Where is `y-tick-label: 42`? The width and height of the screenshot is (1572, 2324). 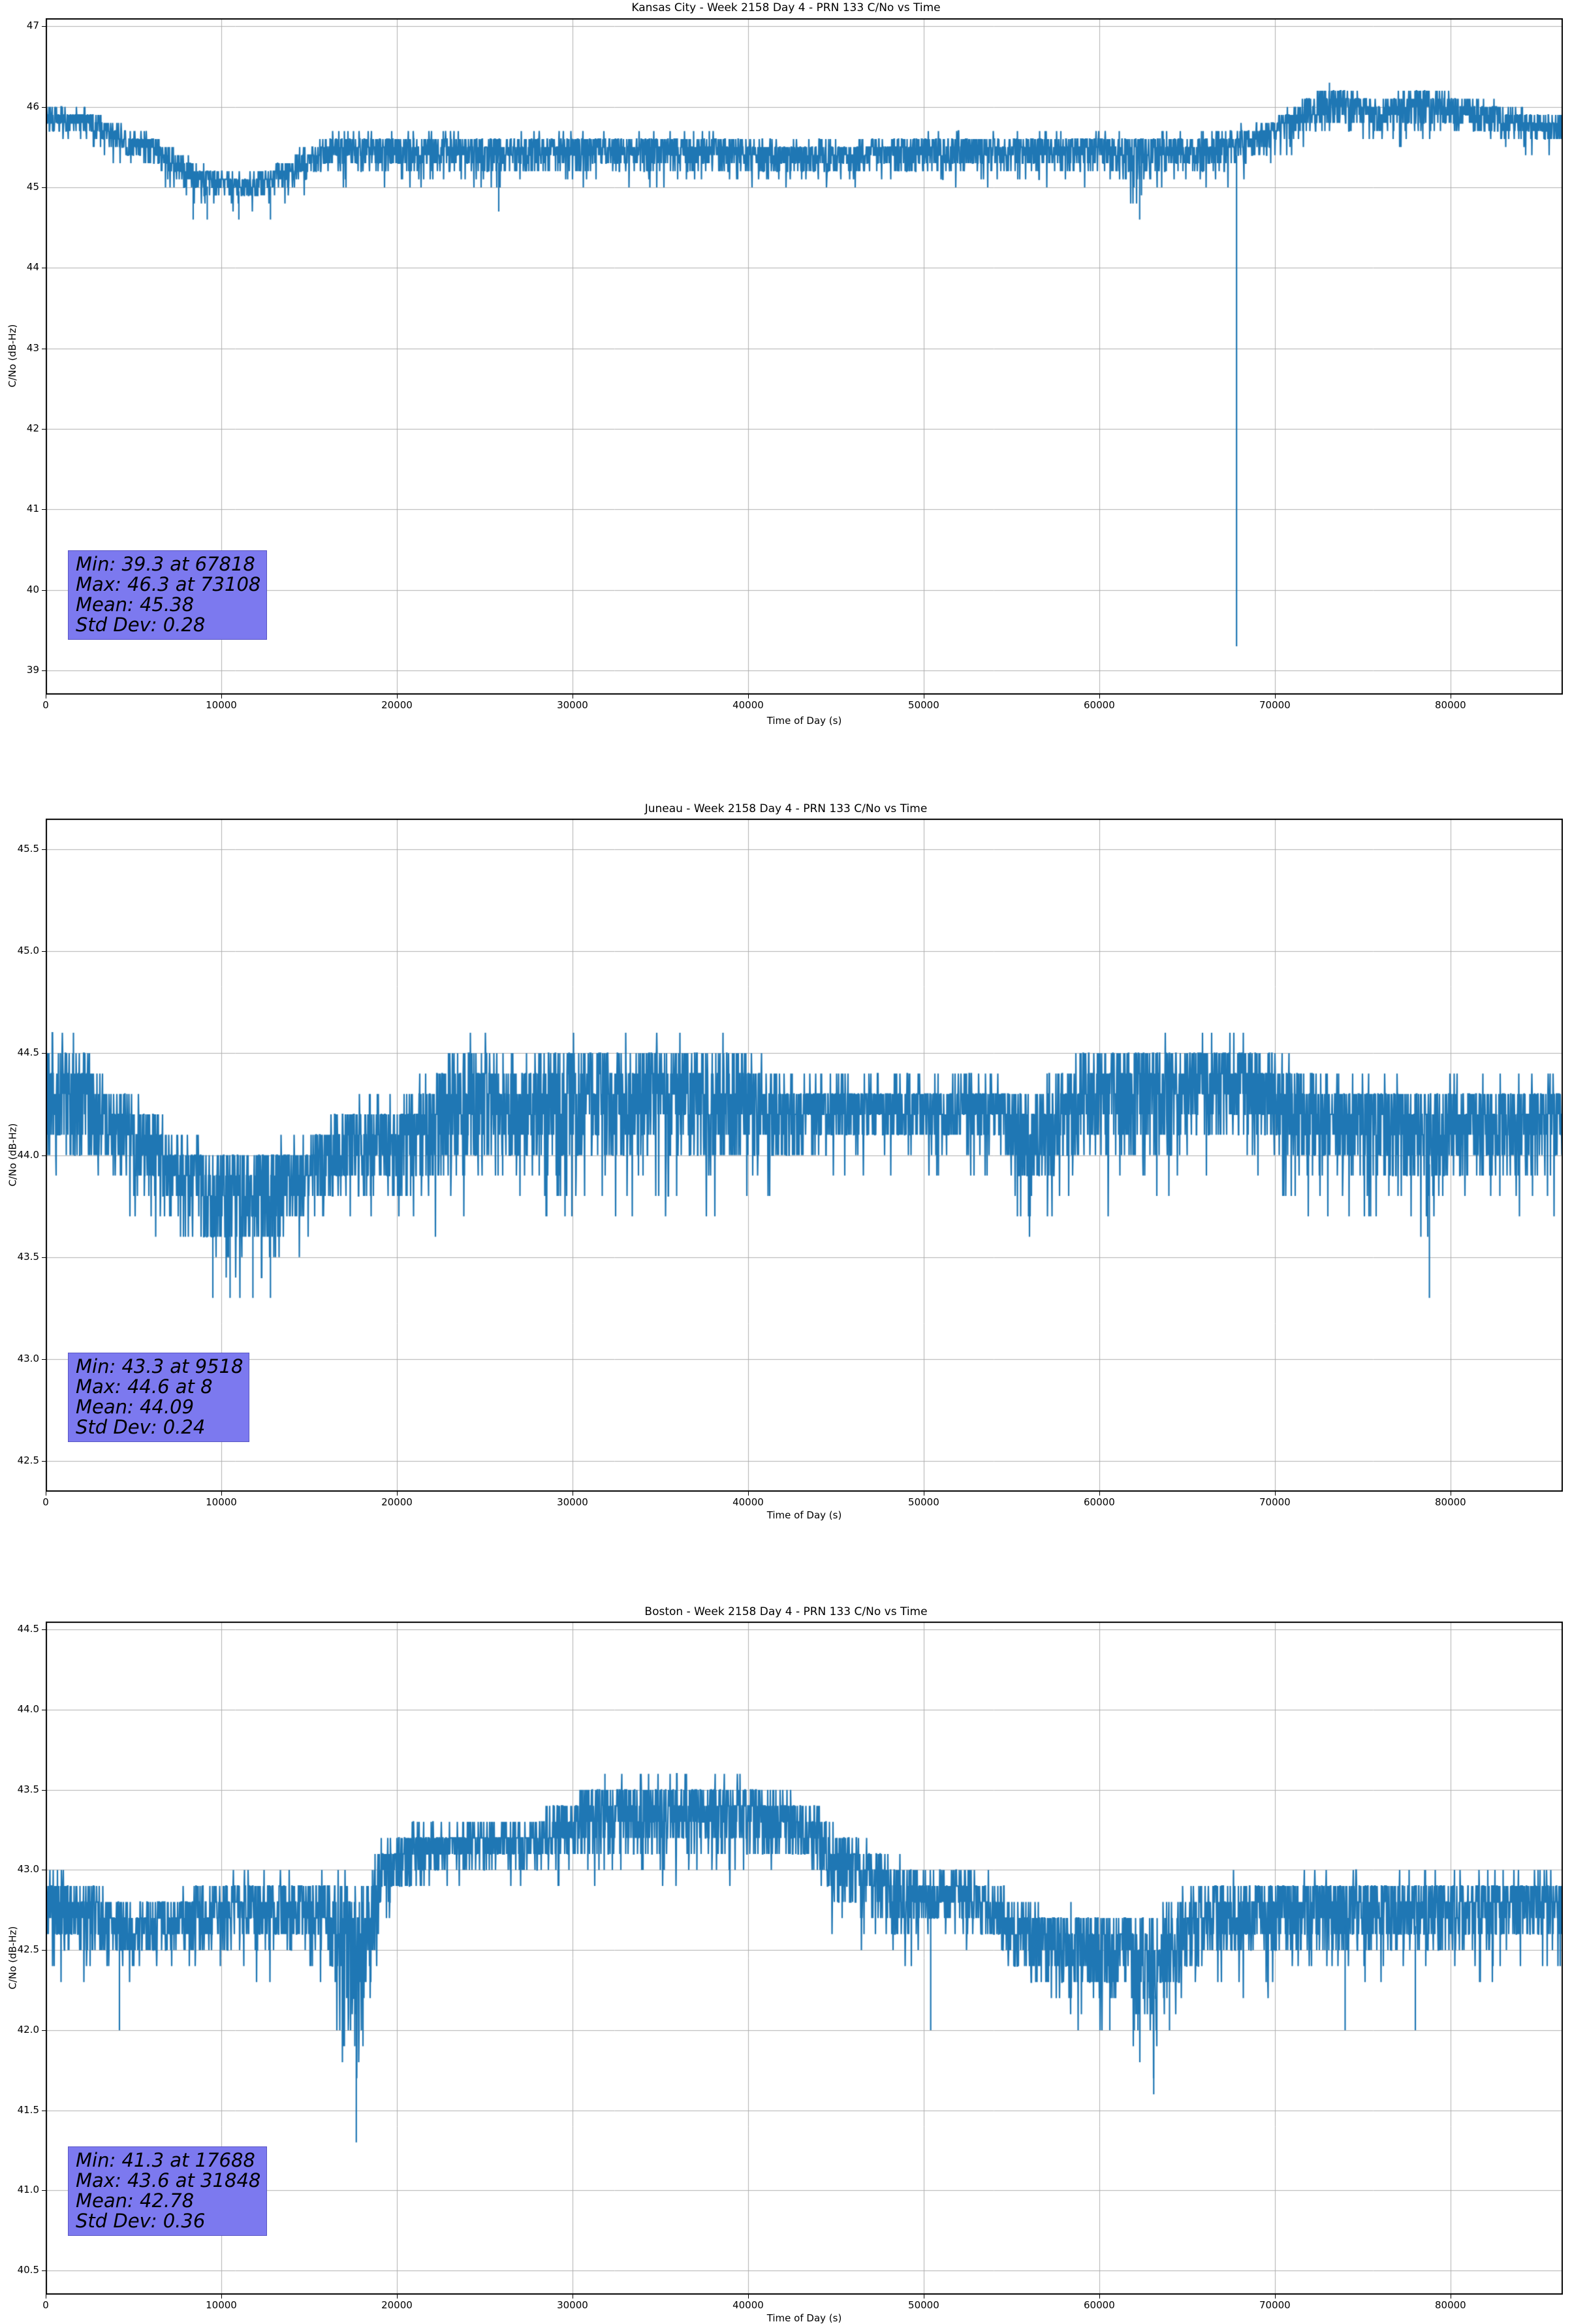
y-tick-label: 42 is located at coordinates (32, 428).